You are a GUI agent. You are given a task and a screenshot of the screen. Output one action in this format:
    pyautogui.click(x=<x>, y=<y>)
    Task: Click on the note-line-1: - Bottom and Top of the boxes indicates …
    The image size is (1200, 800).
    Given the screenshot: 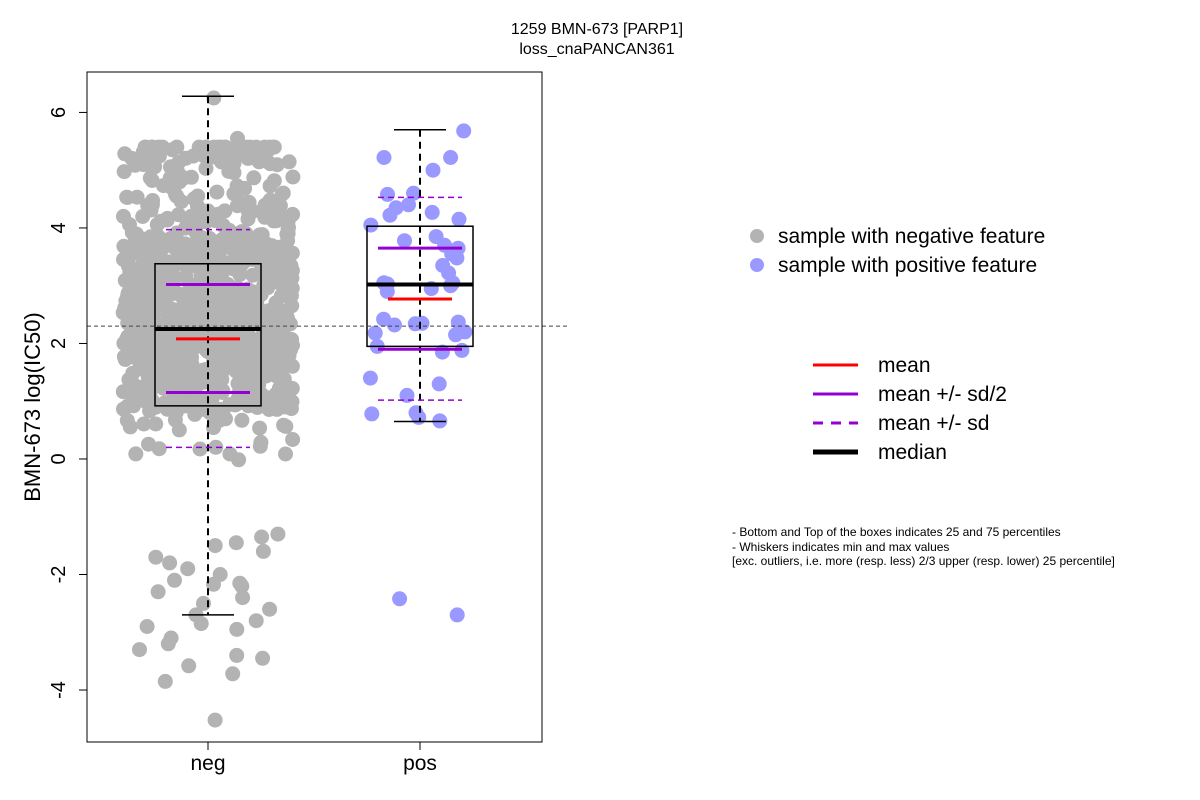 What is the action you would take?
    pyautogui.click(x=896, y=532)
    